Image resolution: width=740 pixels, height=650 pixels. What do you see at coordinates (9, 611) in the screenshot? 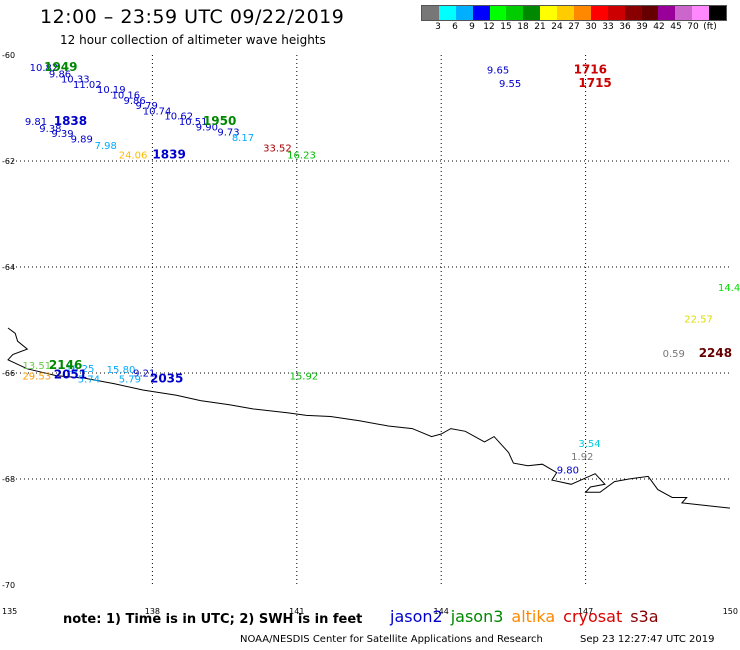
I see `longitude-label: 135` at bounding box center [9, 611].